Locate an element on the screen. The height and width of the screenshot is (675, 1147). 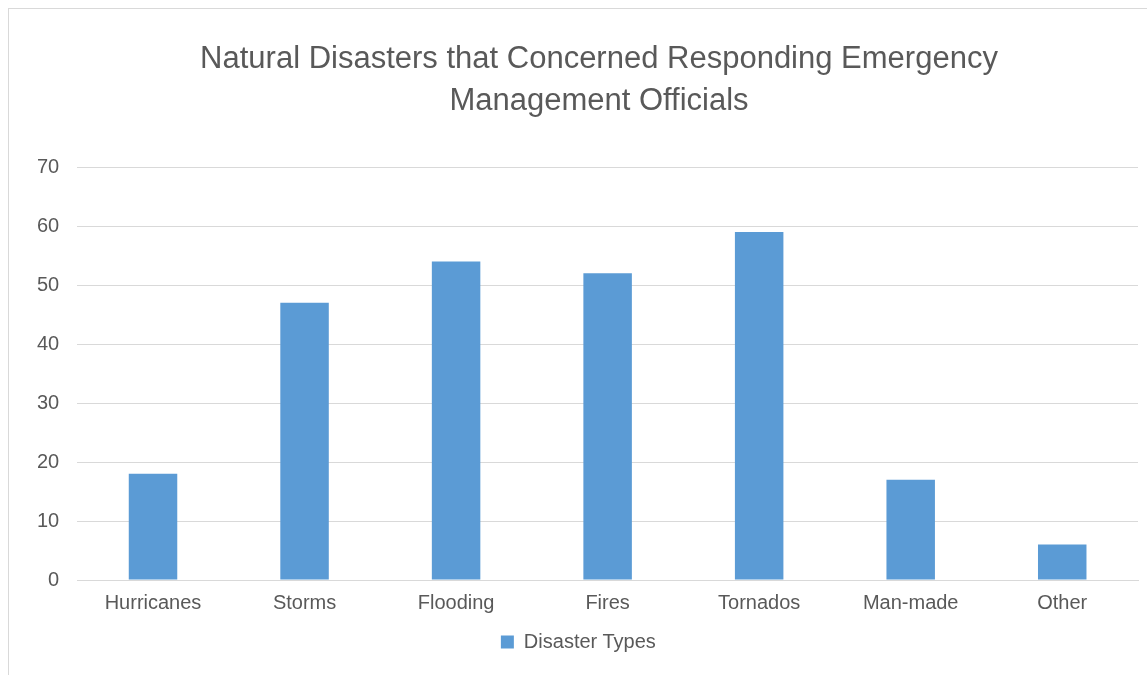
y-tick-label: 60 is located at coordinates (48, 224).